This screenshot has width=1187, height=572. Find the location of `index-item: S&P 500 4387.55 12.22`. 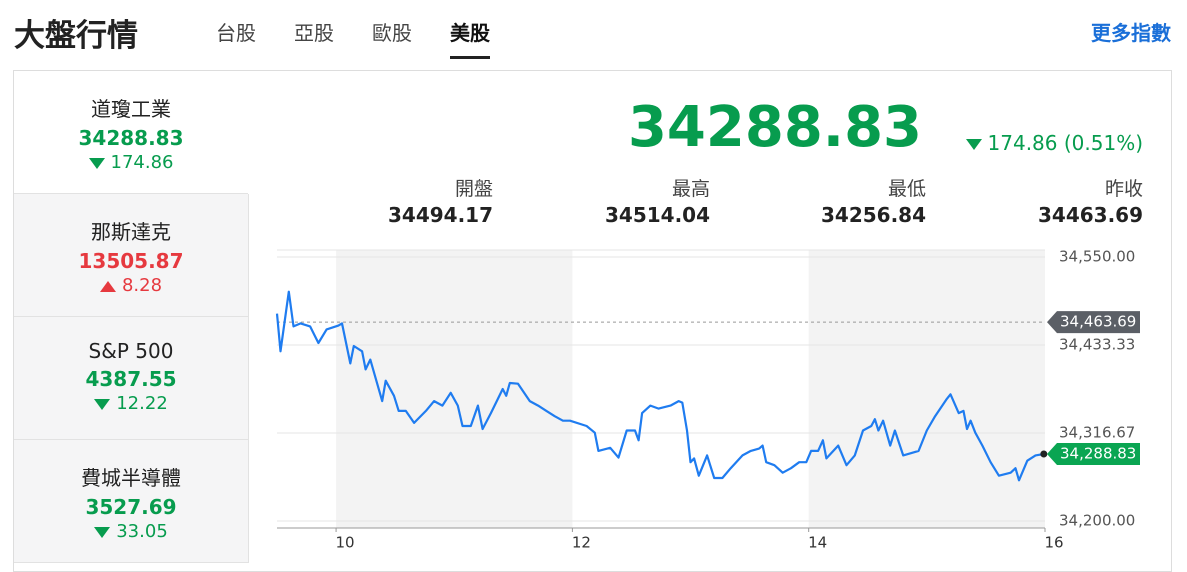

index-item: S&P 500 4387.55 12.22 is located at coordinates (131, 378).